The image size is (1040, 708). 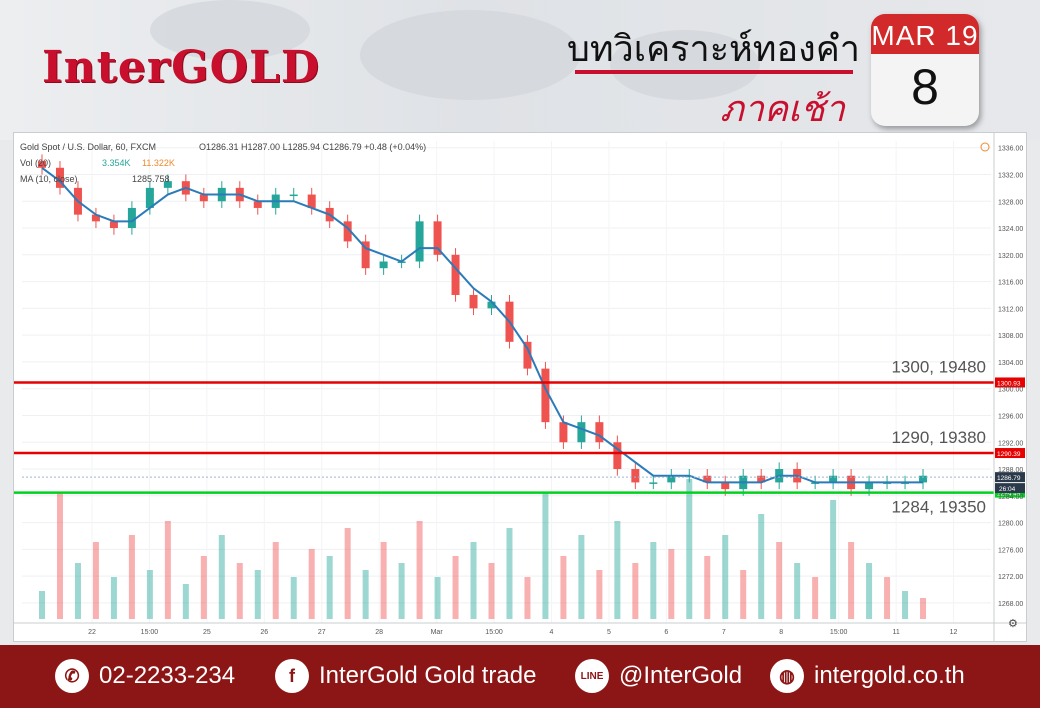 What do you see at coordinates (724, 632) in the screenshot?
I see `x-tick-label: 7` at bounding box center [724, 632].